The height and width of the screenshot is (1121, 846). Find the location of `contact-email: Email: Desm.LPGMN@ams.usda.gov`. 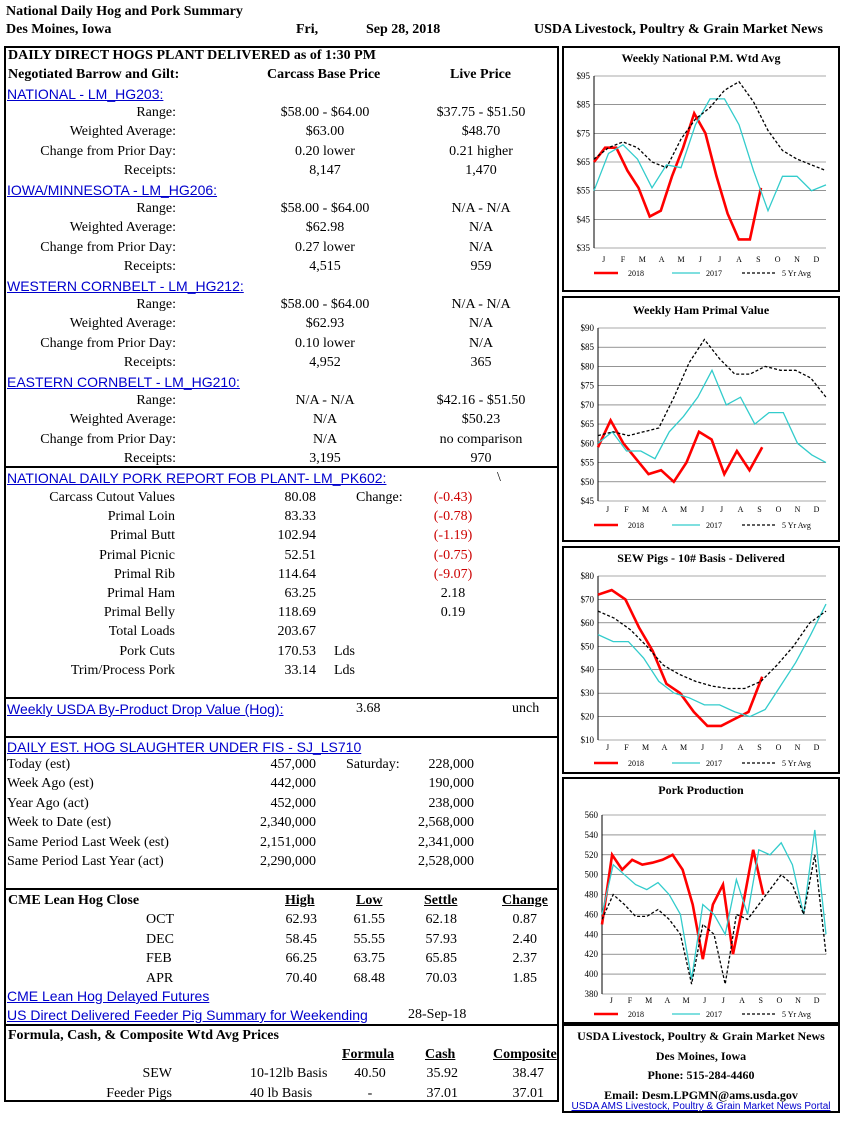

contact-email: Email: Desm.LPGMN@ams.usda.gov is located at coordinates (701, 1095).